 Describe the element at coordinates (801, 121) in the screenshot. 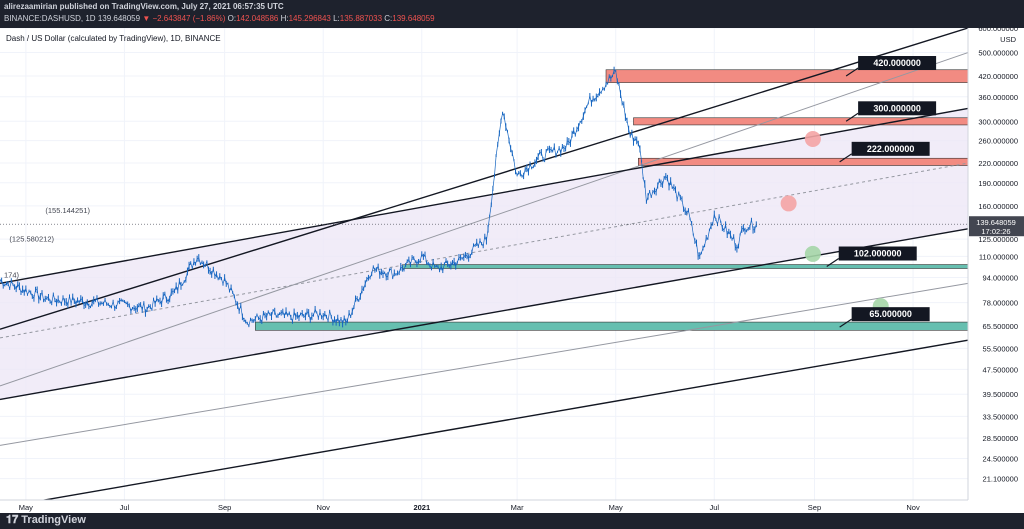

I see `level-zone-300.000000` at that location.